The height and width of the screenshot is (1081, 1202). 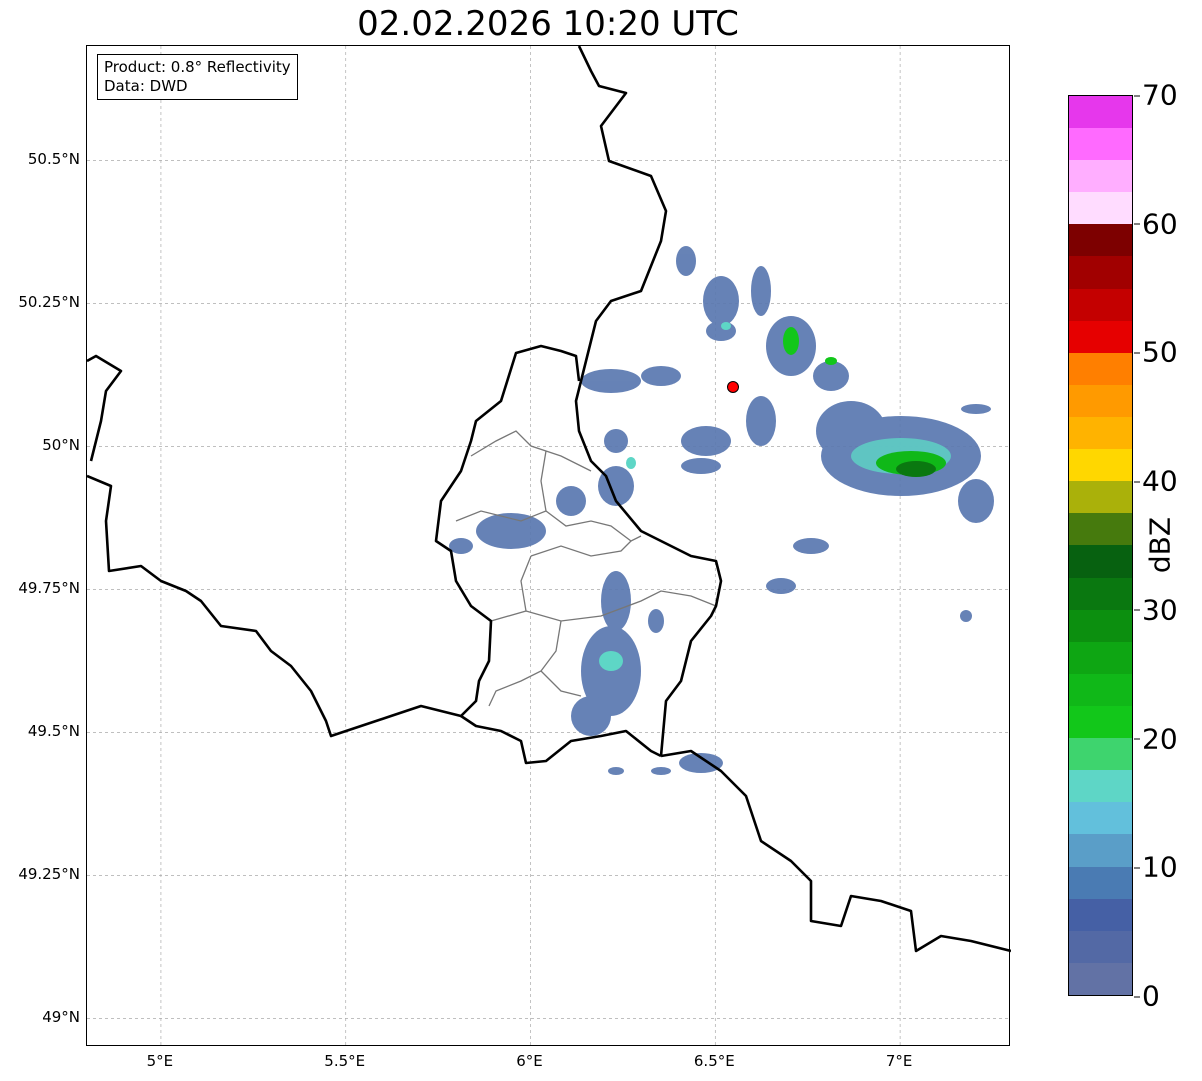 What do you see at coordinates (586, 568) in the screenshot?
I see `luxembourg-district-borders` at bounding box center [586, 568].